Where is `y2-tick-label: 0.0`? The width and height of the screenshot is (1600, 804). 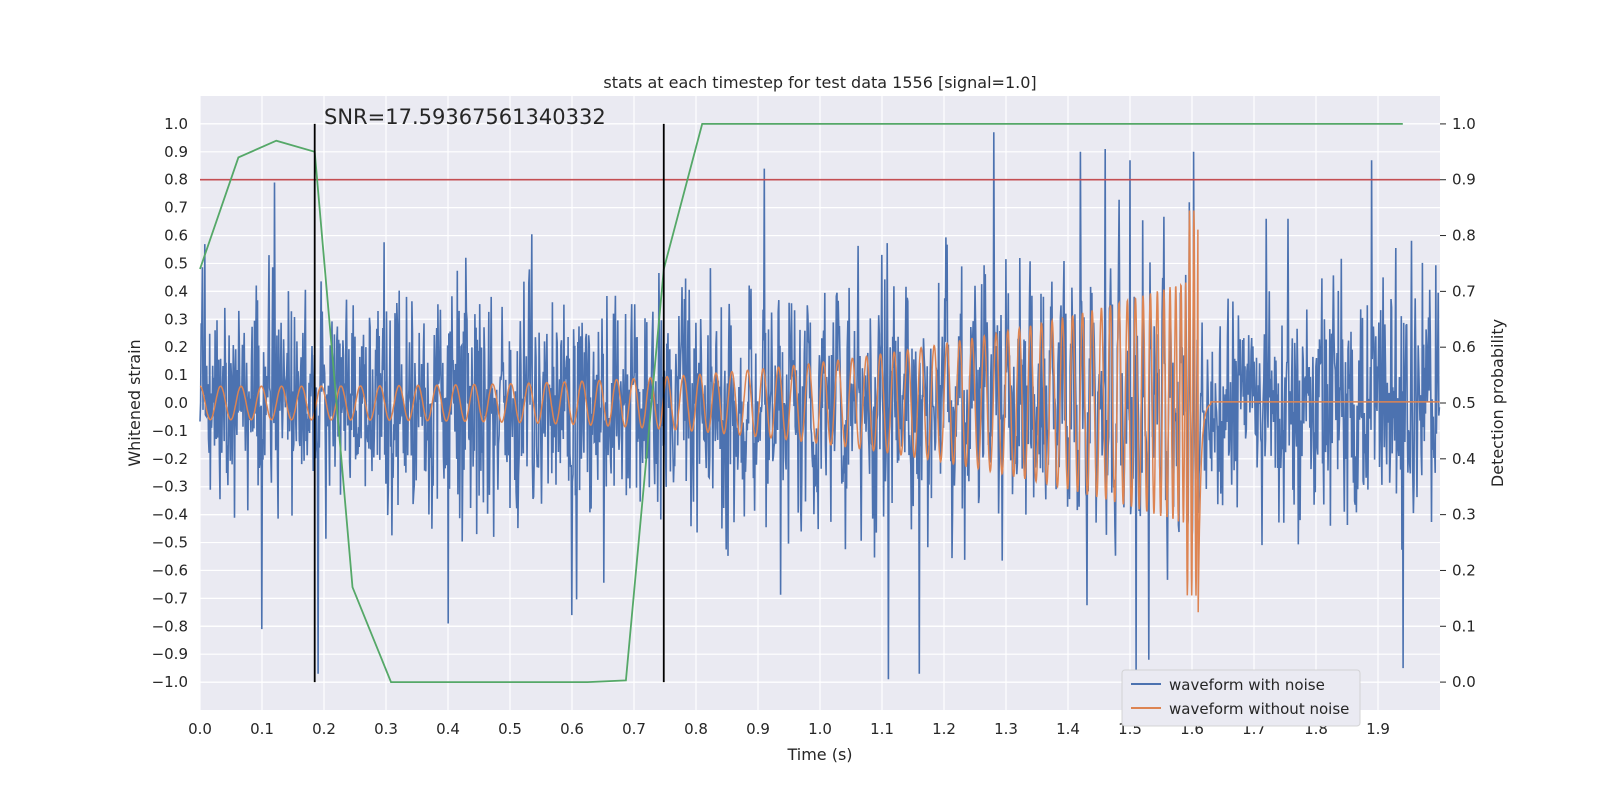 y2-tick-label: 0.0 is located at coordinates (1464, 682).